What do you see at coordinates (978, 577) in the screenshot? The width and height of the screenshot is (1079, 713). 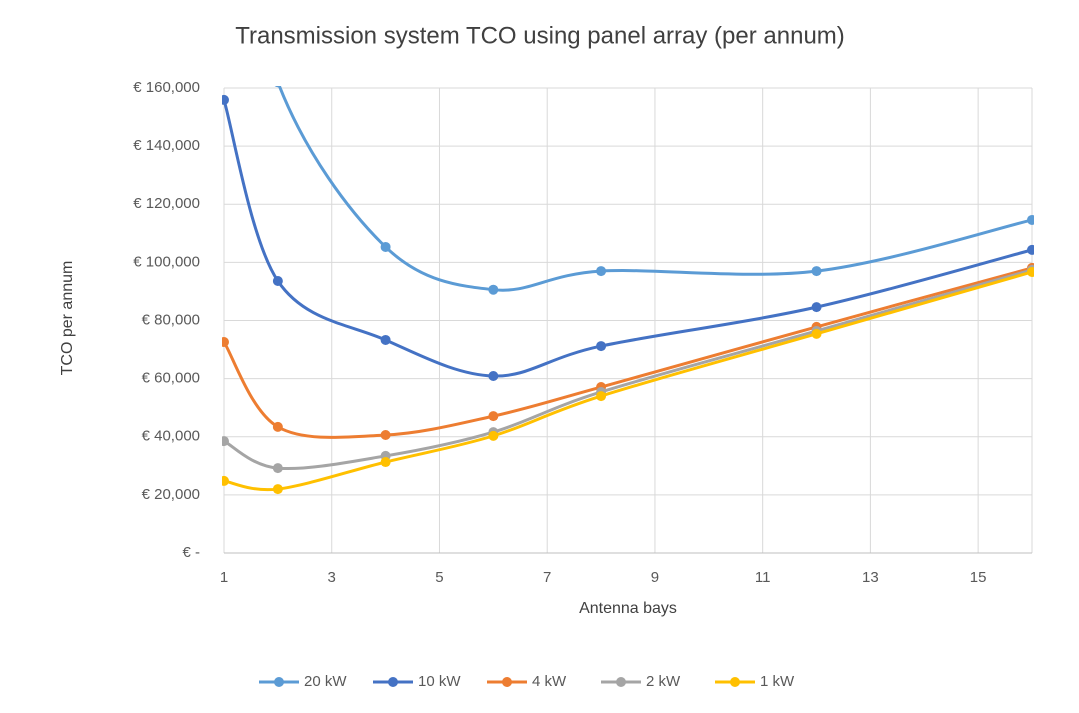 I see `x-tick-label: 15` at bounding box center [978, 577].